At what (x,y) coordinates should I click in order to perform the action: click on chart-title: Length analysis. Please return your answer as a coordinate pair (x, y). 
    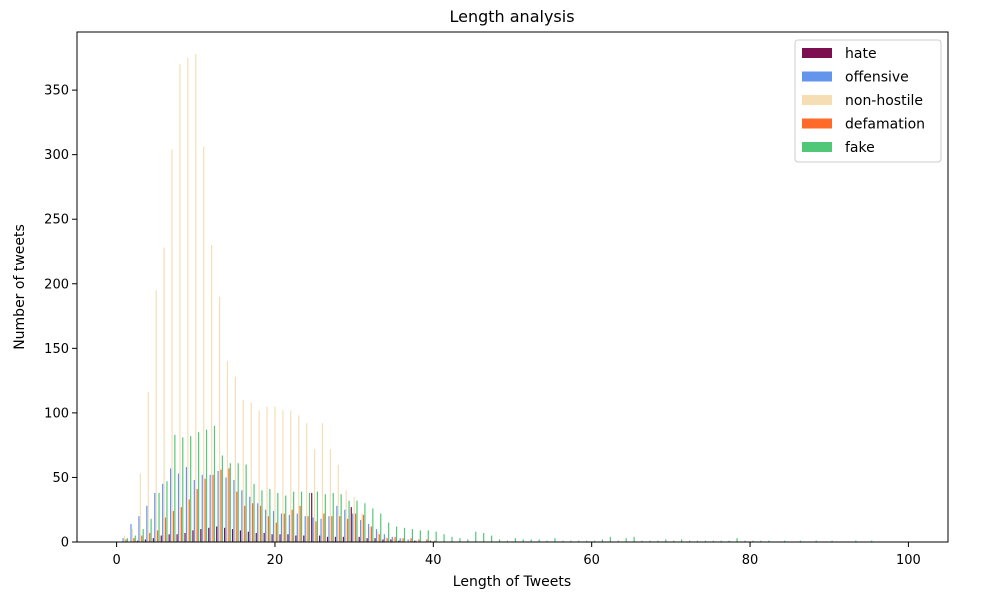
    Looking at the image, I should click on (511, 16).